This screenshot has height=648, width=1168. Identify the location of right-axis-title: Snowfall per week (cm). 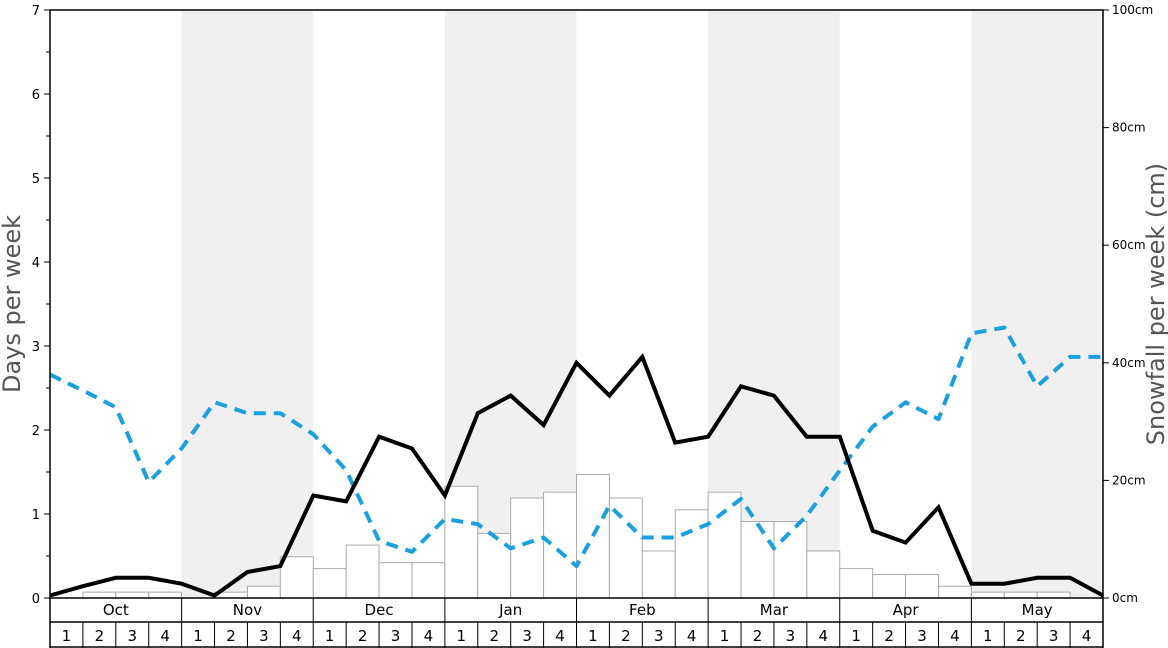
(1155, 304).